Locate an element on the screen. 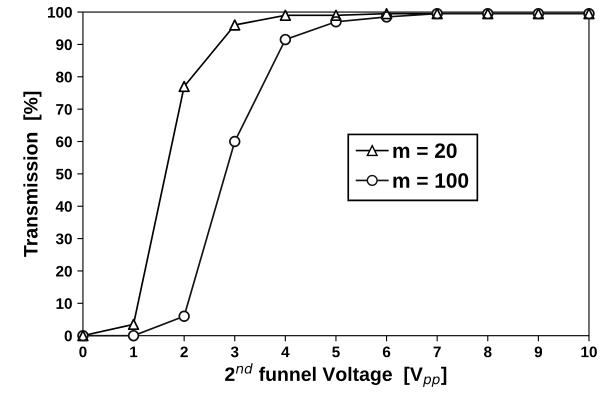 The image size is (601, 402). y-tick-label: 30 is located at coordinates (64, 238).